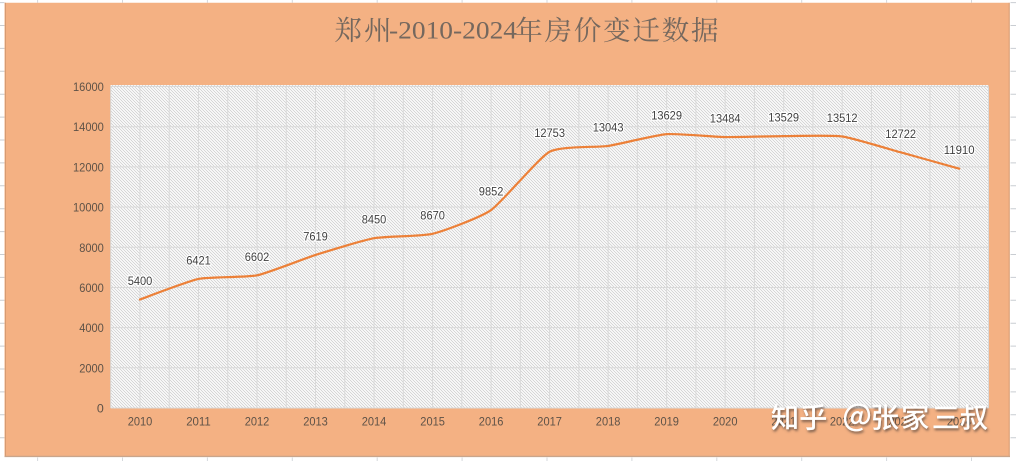 Image resolution: width=1016 pixels, height=461 pixels. What do you see at coordinates (100, 409) in the screenshot?
I see `svg-text: 0` at bounding box center [100, 409].